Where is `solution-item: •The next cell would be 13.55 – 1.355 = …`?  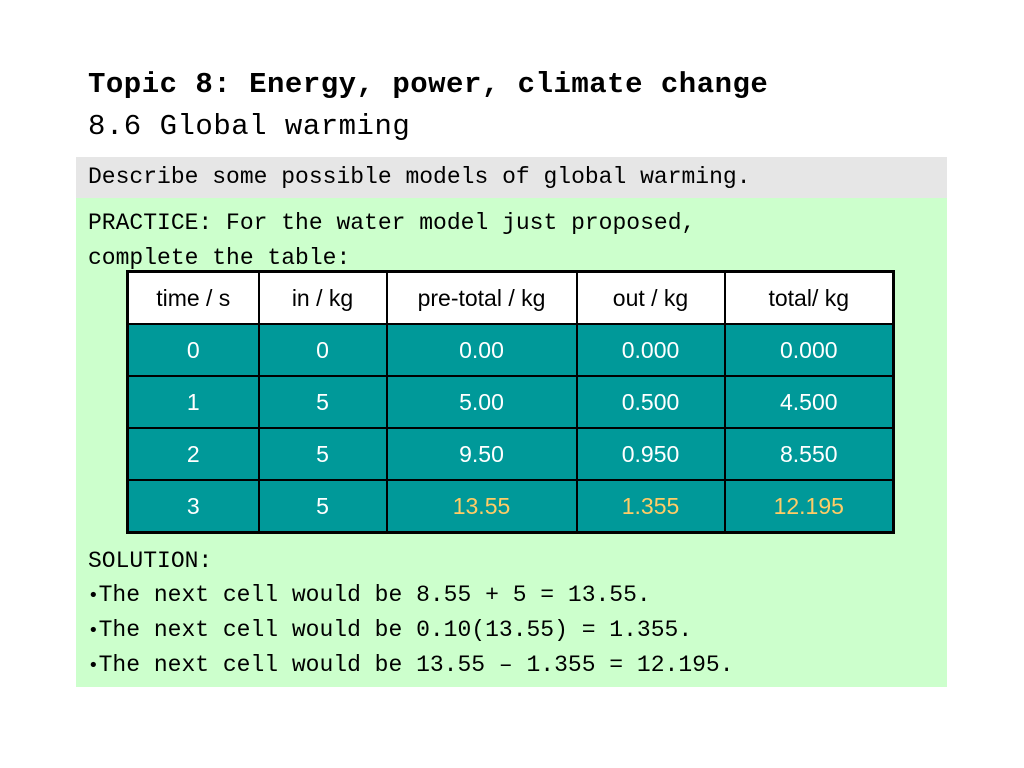 solution-item: •The next cell would be 13.55 – 1.355 = … is located at coordinates (411, 665).